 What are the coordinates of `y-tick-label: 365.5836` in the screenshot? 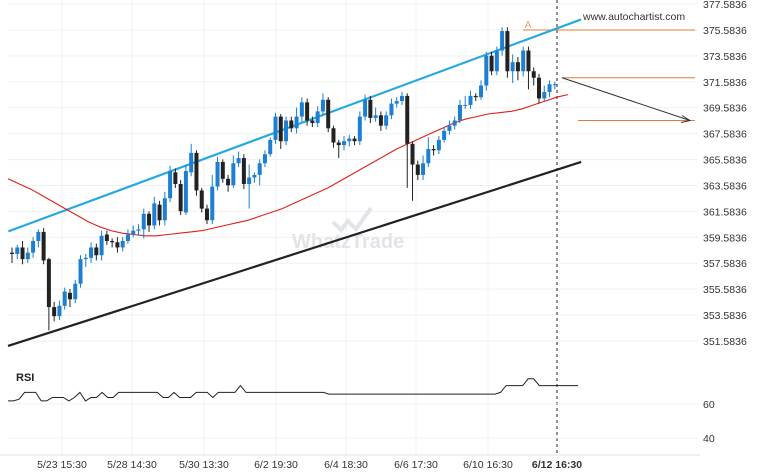 It's located at (725, 161).